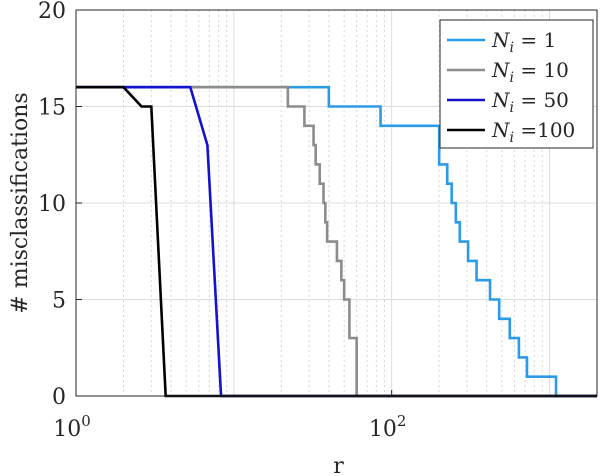  What do you see at coordinates (530, 72) in the screenshot?
I see `legend-label: Ni = 10` at bounding box center [530, 72].